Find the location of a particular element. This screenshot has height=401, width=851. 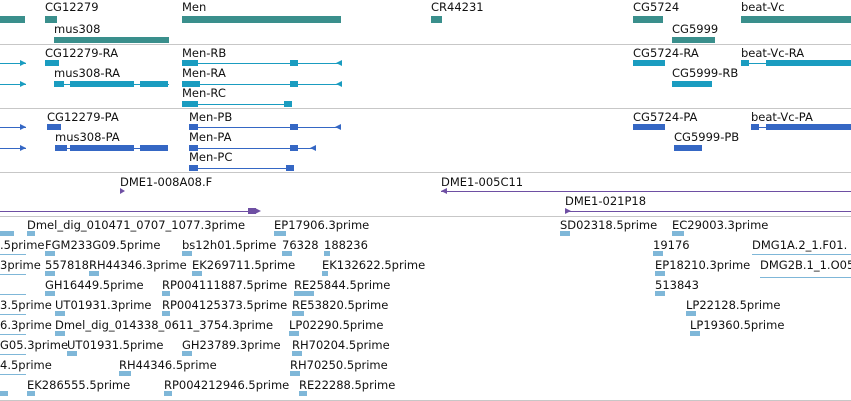

transcript-label: Men-RC is located at coordinates (204, 93).